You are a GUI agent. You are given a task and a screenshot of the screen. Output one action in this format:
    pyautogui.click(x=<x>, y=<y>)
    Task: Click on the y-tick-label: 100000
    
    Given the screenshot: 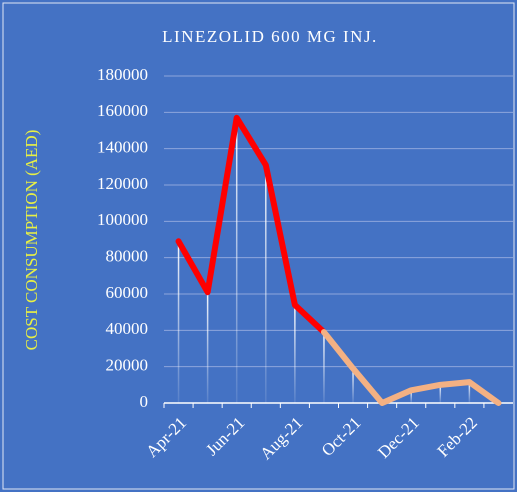 What is the action you would take?
    pyautogui.click(x=122, y=219)
    